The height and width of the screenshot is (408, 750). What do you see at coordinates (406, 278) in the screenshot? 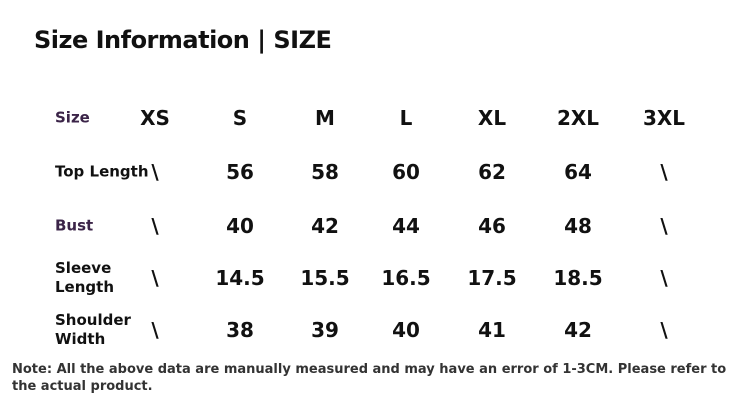
I see `measurement: 16.5` at bounding box center [406, 278].